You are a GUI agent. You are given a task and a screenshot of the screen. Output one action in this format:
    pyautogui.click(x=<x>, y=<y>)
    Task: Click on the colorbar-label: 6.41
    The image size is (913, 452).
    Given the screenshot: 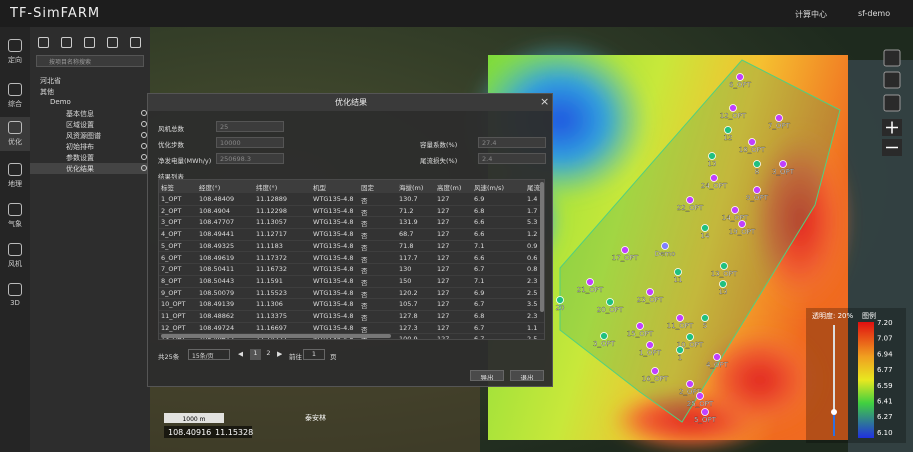 What is the action you would take?
    pyautogui.click(x=885, y=402)
    